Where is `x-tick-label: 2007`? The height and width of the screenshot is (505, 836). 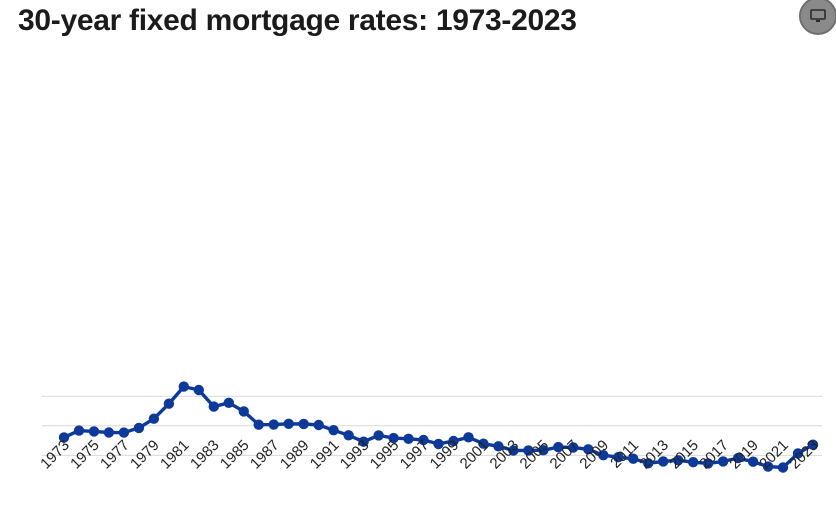 x-tick-label: 2007 is located at coordinates (565, 455).